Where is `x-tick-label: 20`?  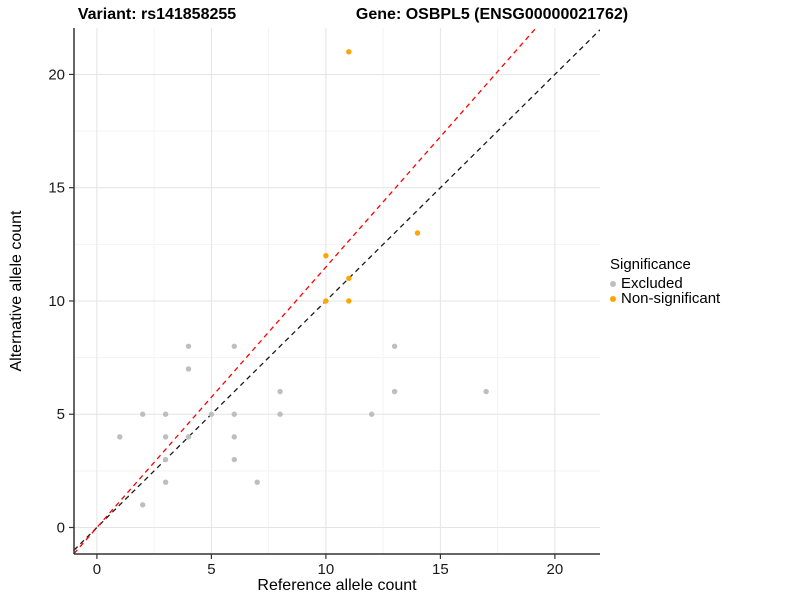
x-tick-label: 20 is located at coordinates (555, 569).